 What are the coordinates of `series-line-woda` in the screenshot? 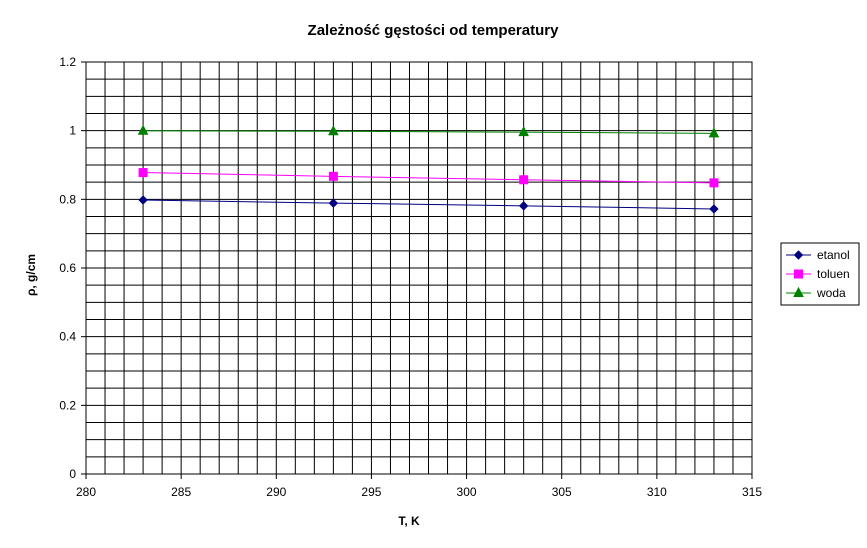 It's located at (428, 132).